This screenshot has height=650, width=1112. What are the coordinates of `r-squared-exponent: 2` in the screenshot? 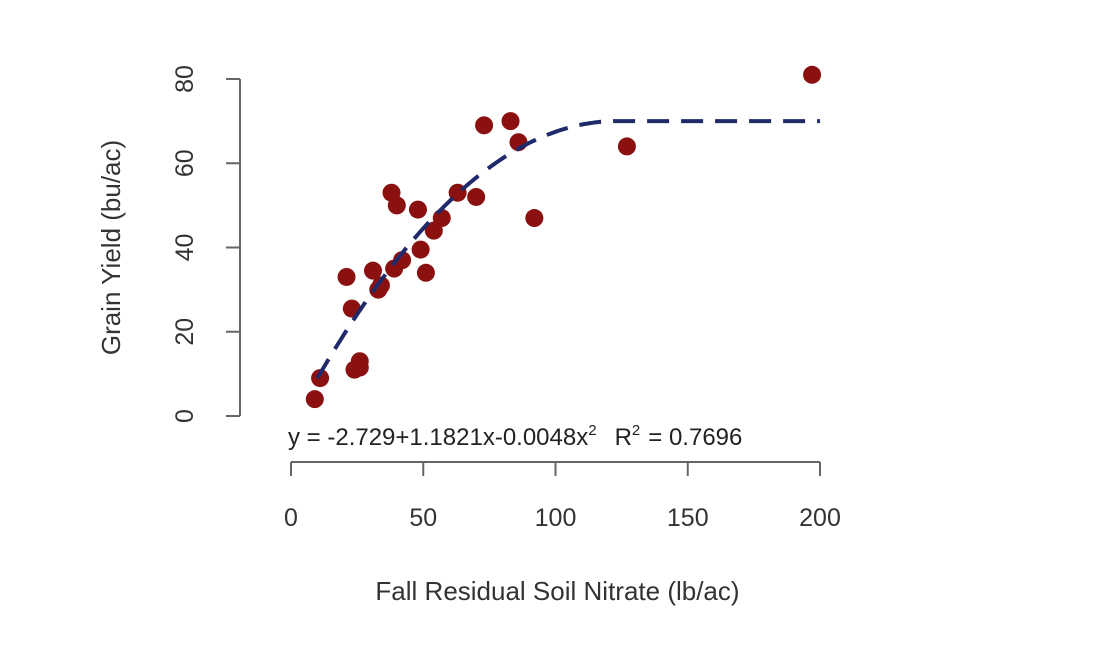 It's located at (636, 430).